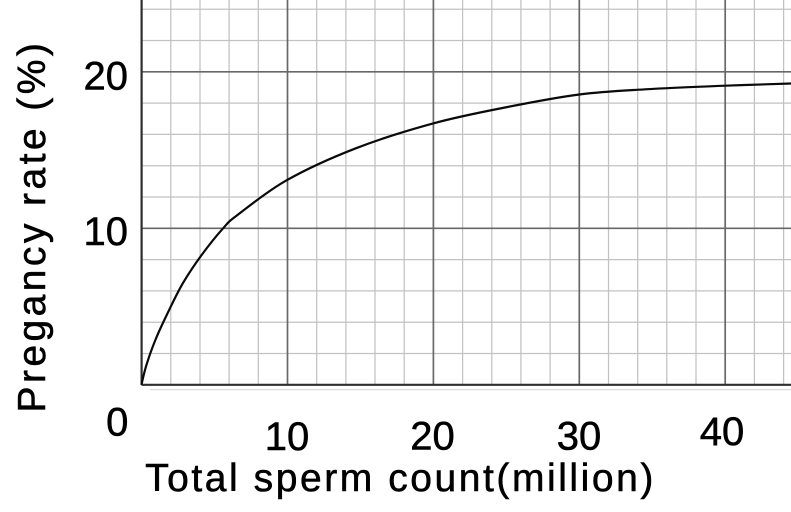  I want to click on svg-text: 30, so click(579, 437).